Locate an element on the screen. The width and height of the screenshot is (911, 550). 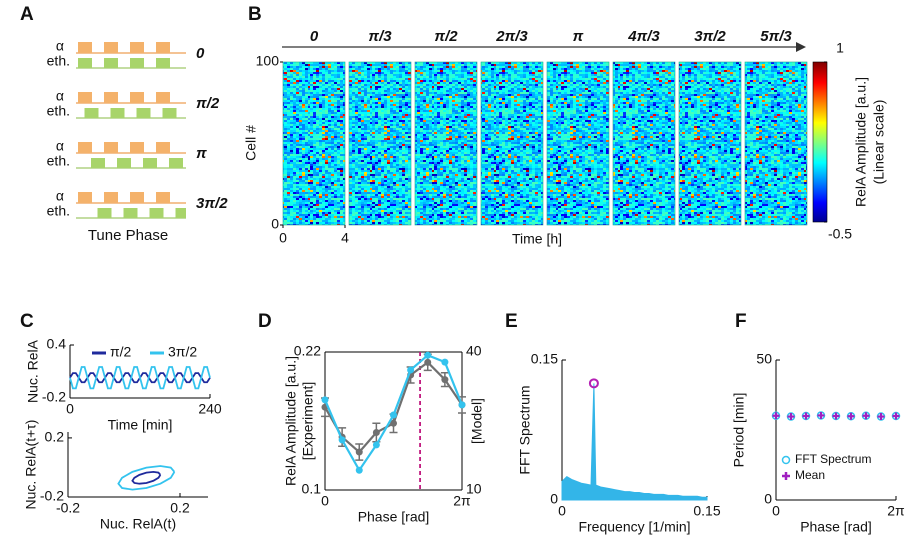
colorbar-label: RelA Amplitude [a.u.] is located at coordinates (861, 142).